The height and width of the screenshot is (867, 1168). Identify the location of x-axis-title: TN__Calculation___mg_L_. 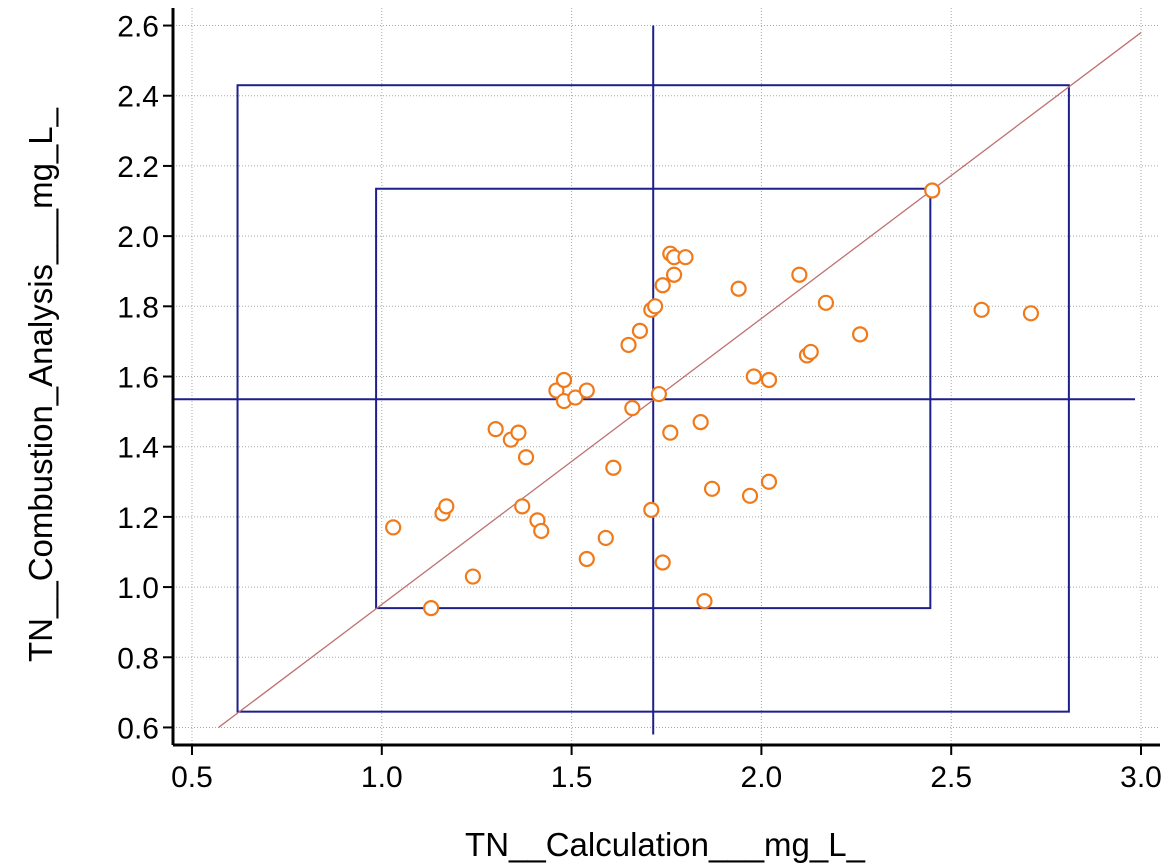
(665, 844).